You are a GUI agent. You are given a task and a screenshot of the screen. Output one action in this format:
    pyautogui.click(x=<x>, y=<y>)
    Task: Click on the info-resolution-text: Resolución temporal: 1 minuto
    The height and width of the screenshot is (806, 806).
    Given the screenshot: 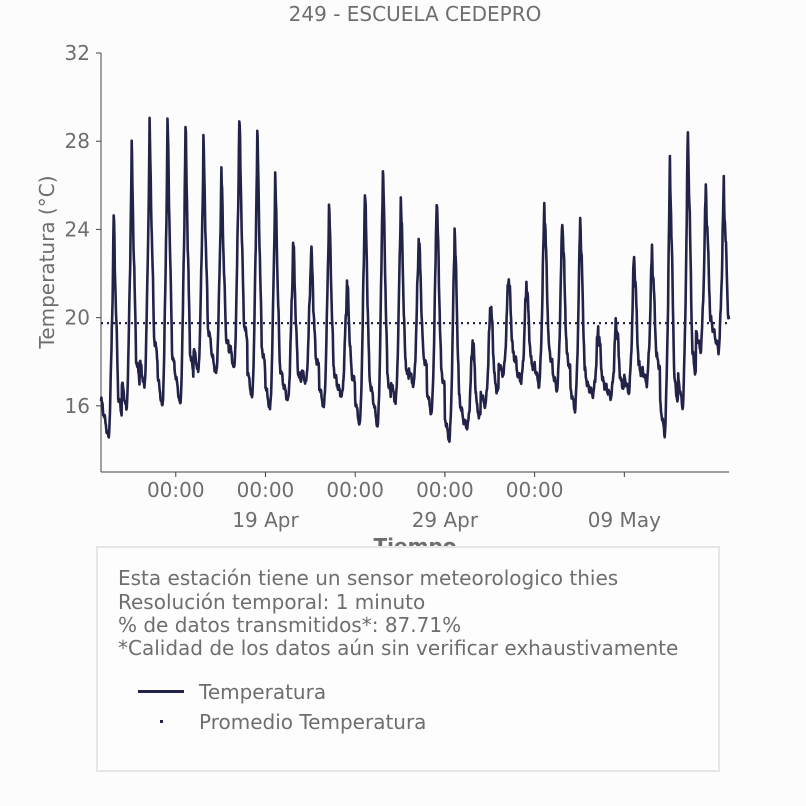 What is the action you would take?
    pyautogui.click(x=272, y=602)
    